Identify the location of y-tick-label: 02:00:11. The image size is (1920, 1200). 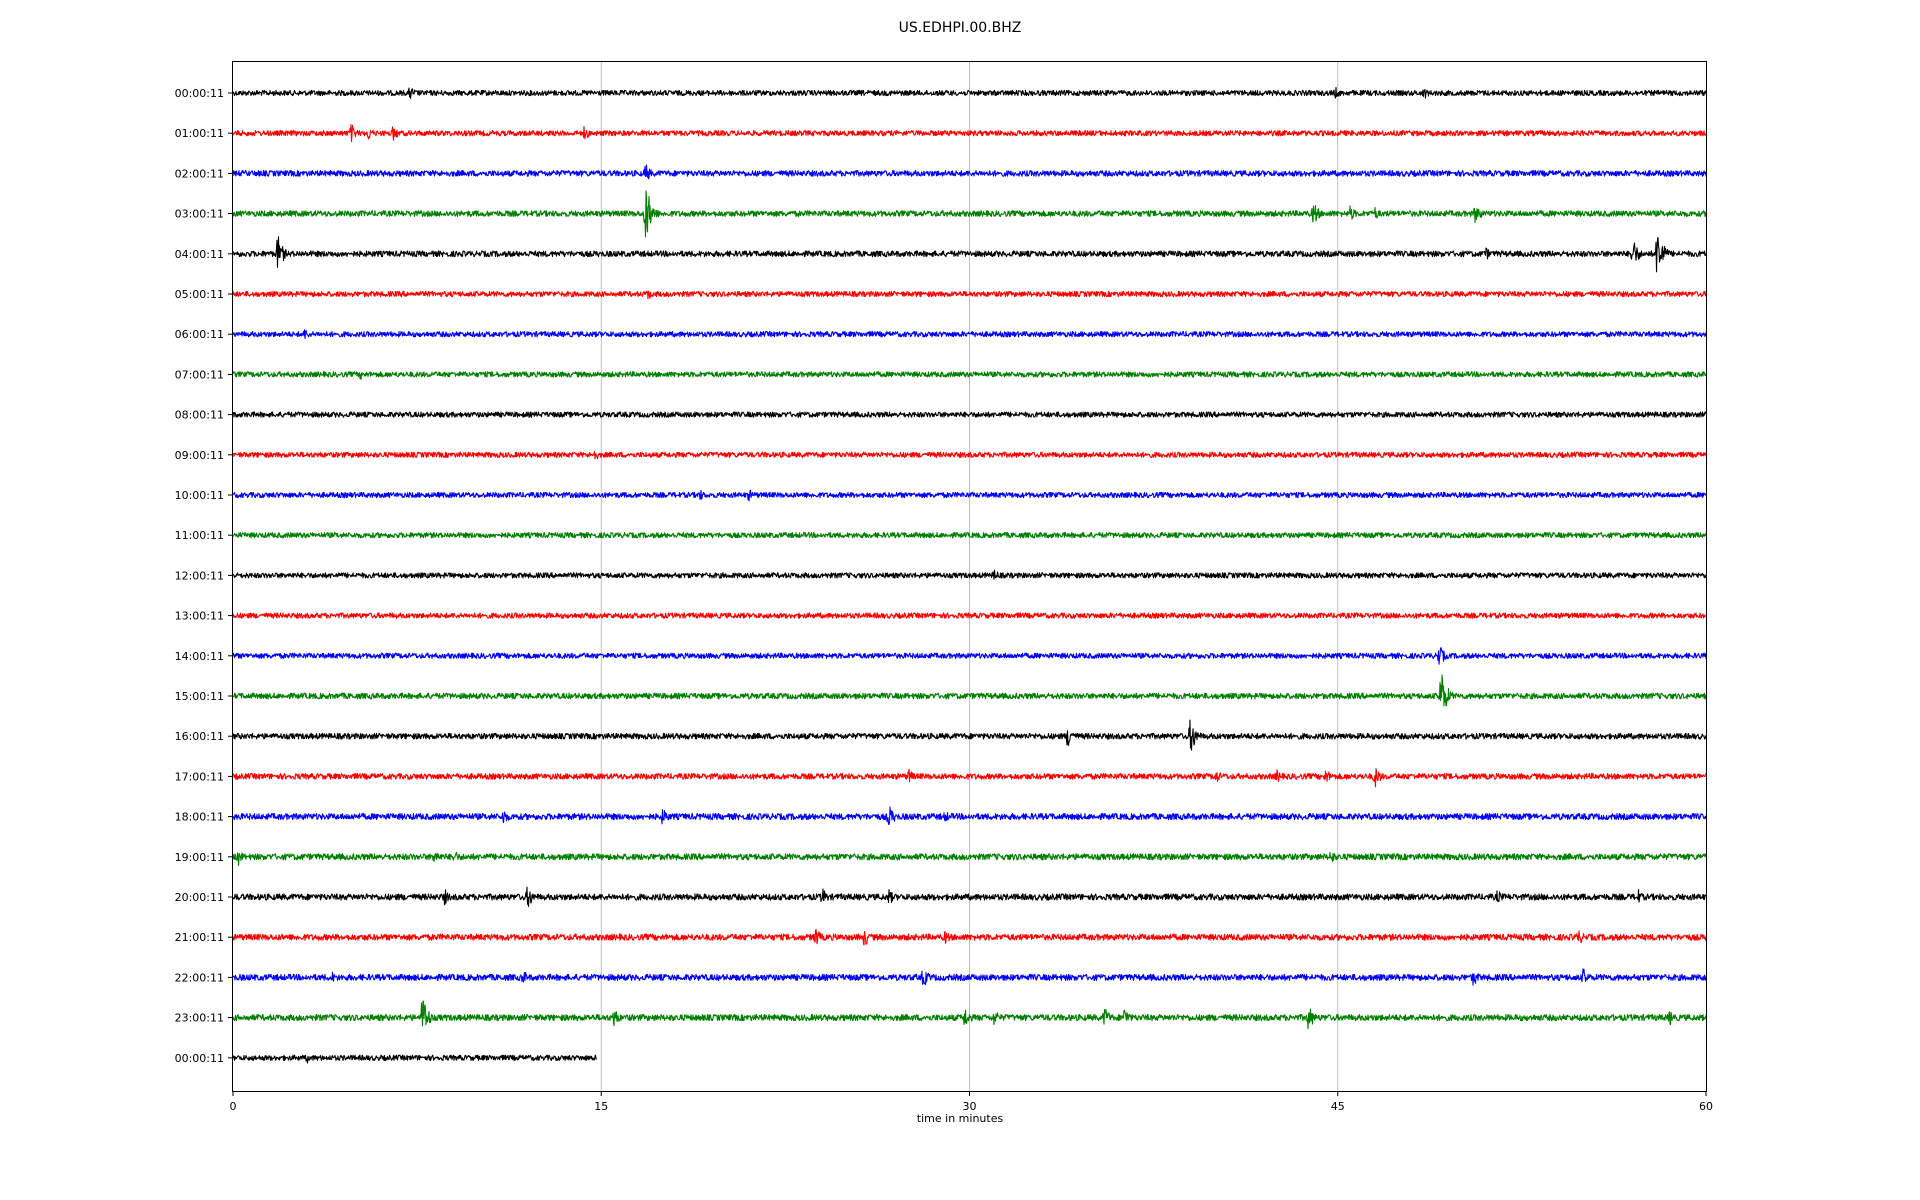
(199, 173).